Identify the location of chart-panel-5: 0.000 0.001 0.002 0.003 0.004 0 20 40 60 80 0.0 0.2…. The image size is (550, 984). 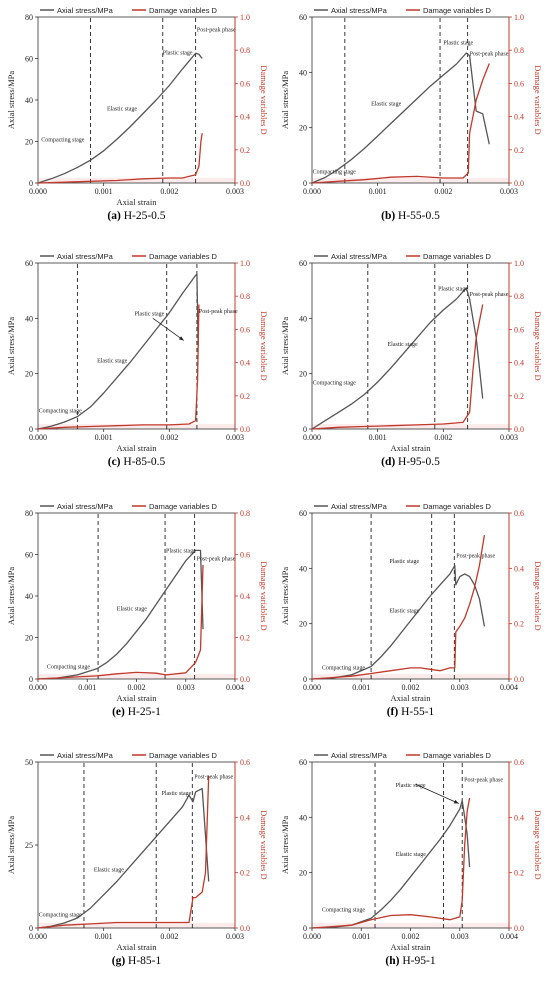
(137, 610).